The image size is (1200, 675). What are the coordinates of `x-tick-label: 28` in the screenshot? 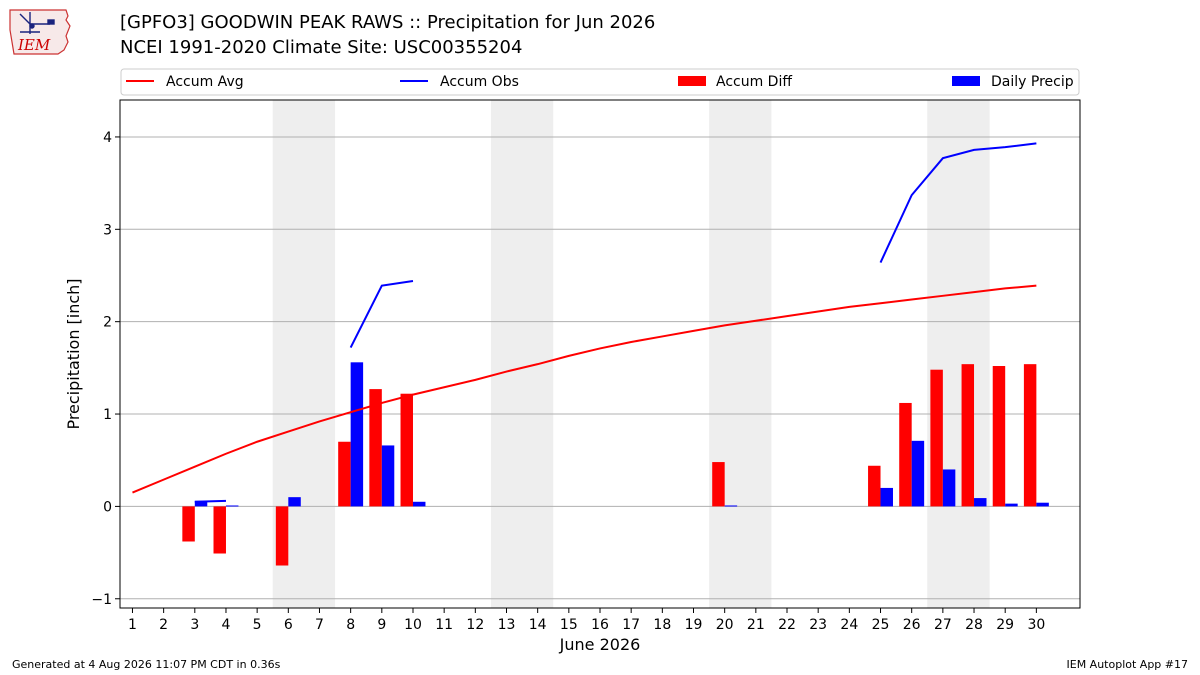 It's located at (974, 625).